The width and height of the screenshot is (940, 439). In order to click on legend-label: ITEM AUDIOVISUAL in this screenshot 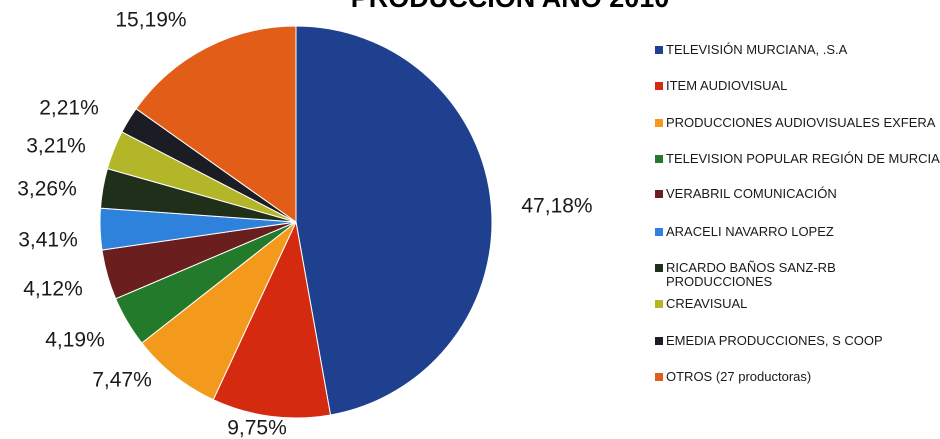, I will do `click(727, 85)`.